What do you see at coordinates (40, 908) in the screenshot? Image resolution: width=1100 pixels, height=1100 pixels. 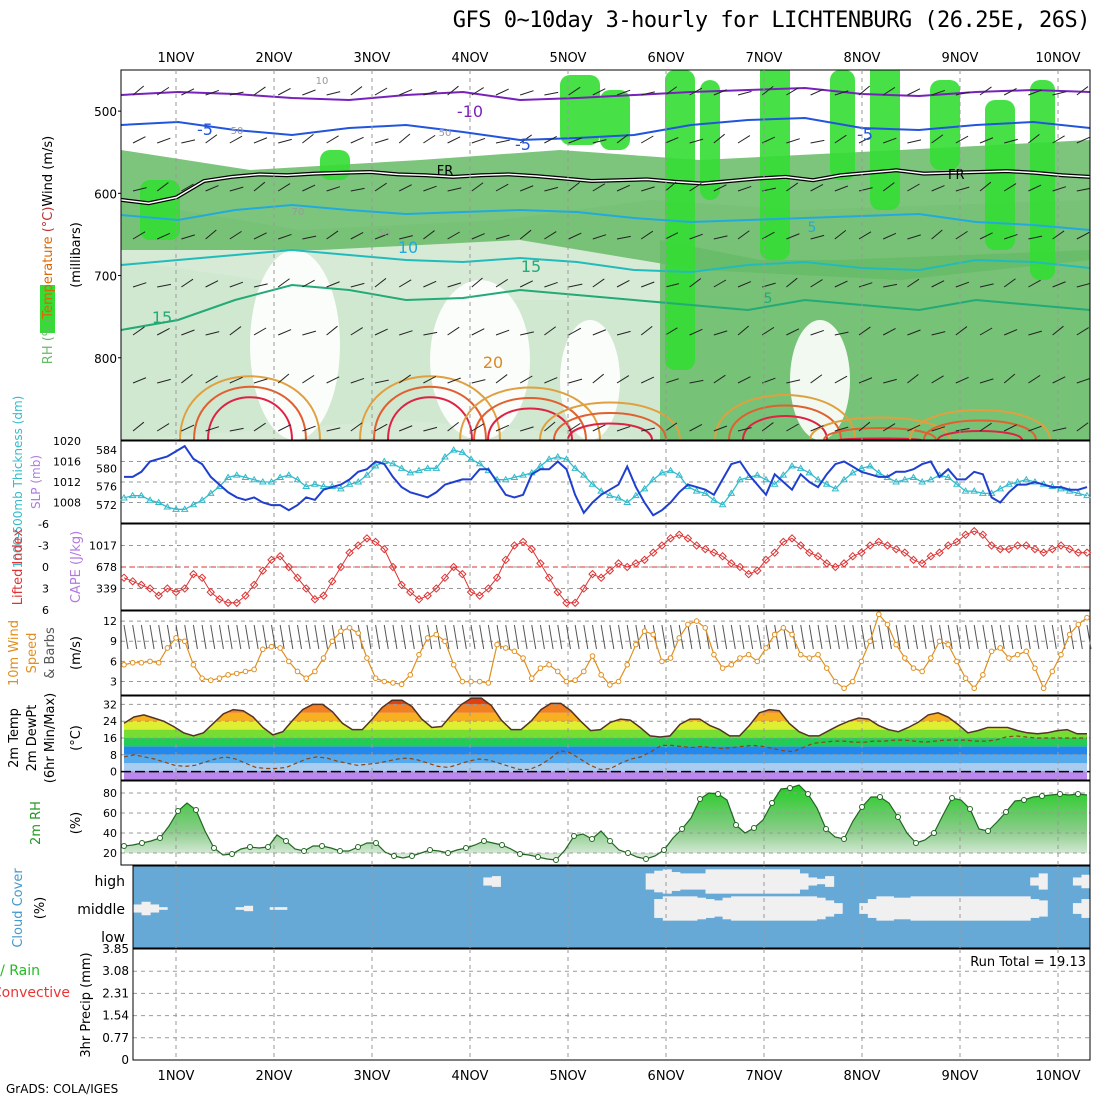 I see `cloud-axis-units: (%)` at bounding box center [40, 908].